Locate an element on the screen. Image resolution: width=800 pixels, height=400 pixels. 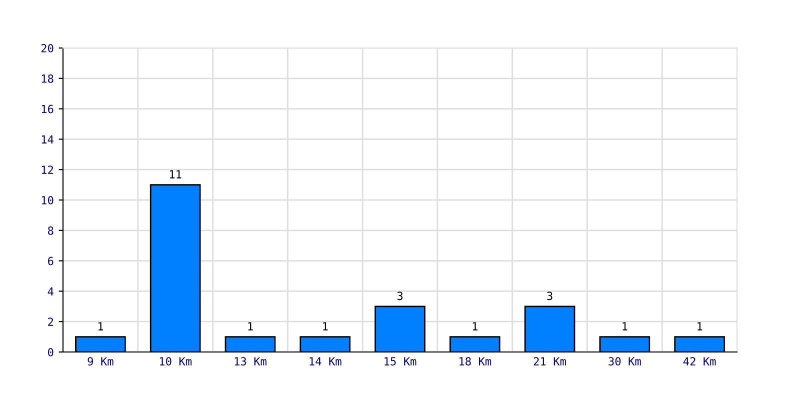
x-tick-label: 30 Km is located at coordinates (624, 361).